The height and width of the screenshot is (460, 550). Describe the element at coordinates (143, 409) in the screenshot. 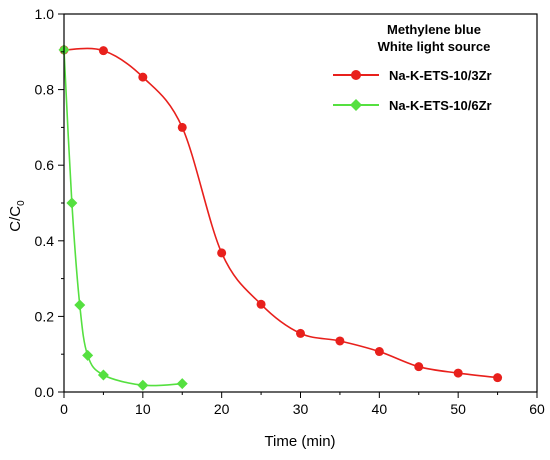

I see `x-tick-label-1: 10` at that location.